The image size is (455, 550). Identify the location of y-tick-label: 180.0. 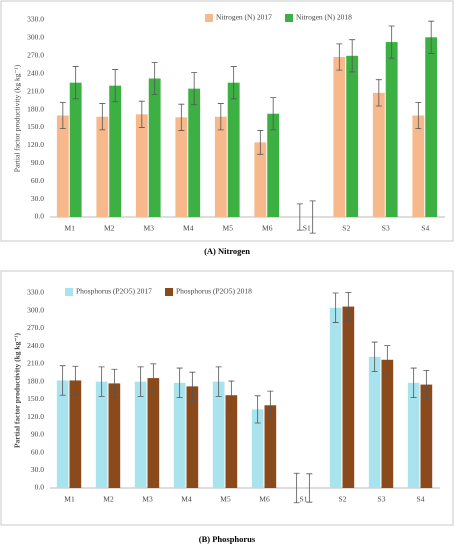
(35, 380).